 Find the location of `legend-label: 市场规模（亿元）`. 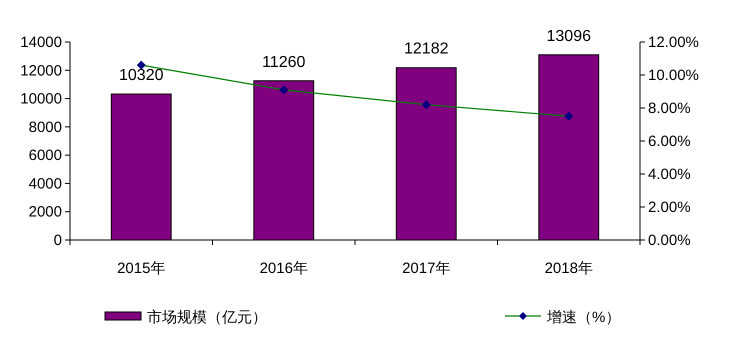

legend-label: 市场规模（亿元） is located at coordinates (207, 317).